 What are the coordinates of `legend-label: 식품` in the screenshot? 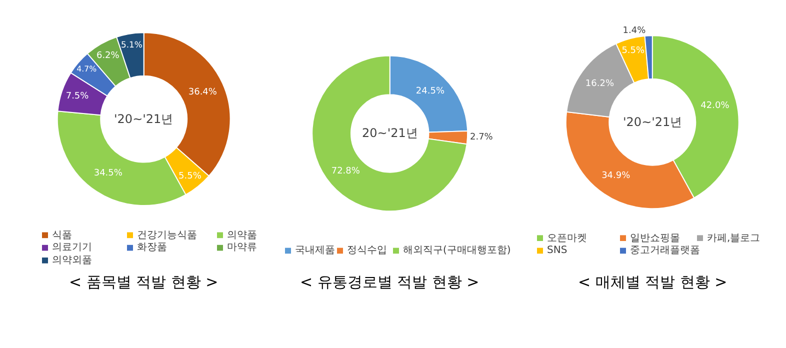 It's located at (62, 235).